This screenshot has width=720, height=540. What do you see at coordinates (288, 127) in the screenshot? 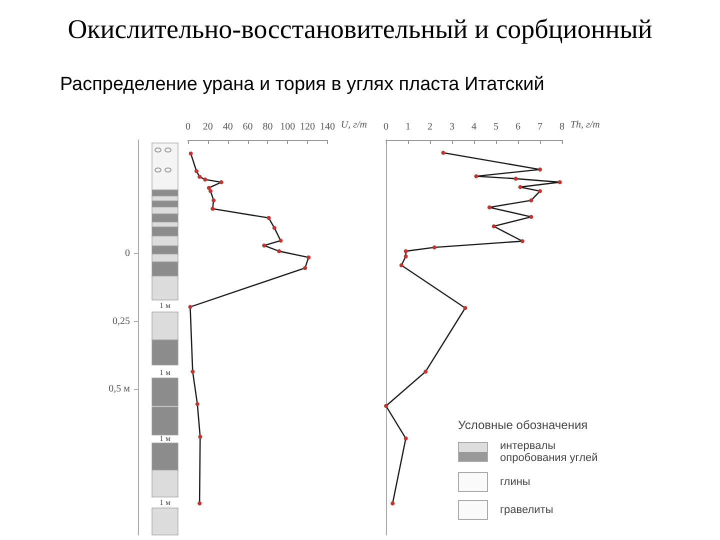
I see `x-tick-label: 100` at bounding box center [288, 127].